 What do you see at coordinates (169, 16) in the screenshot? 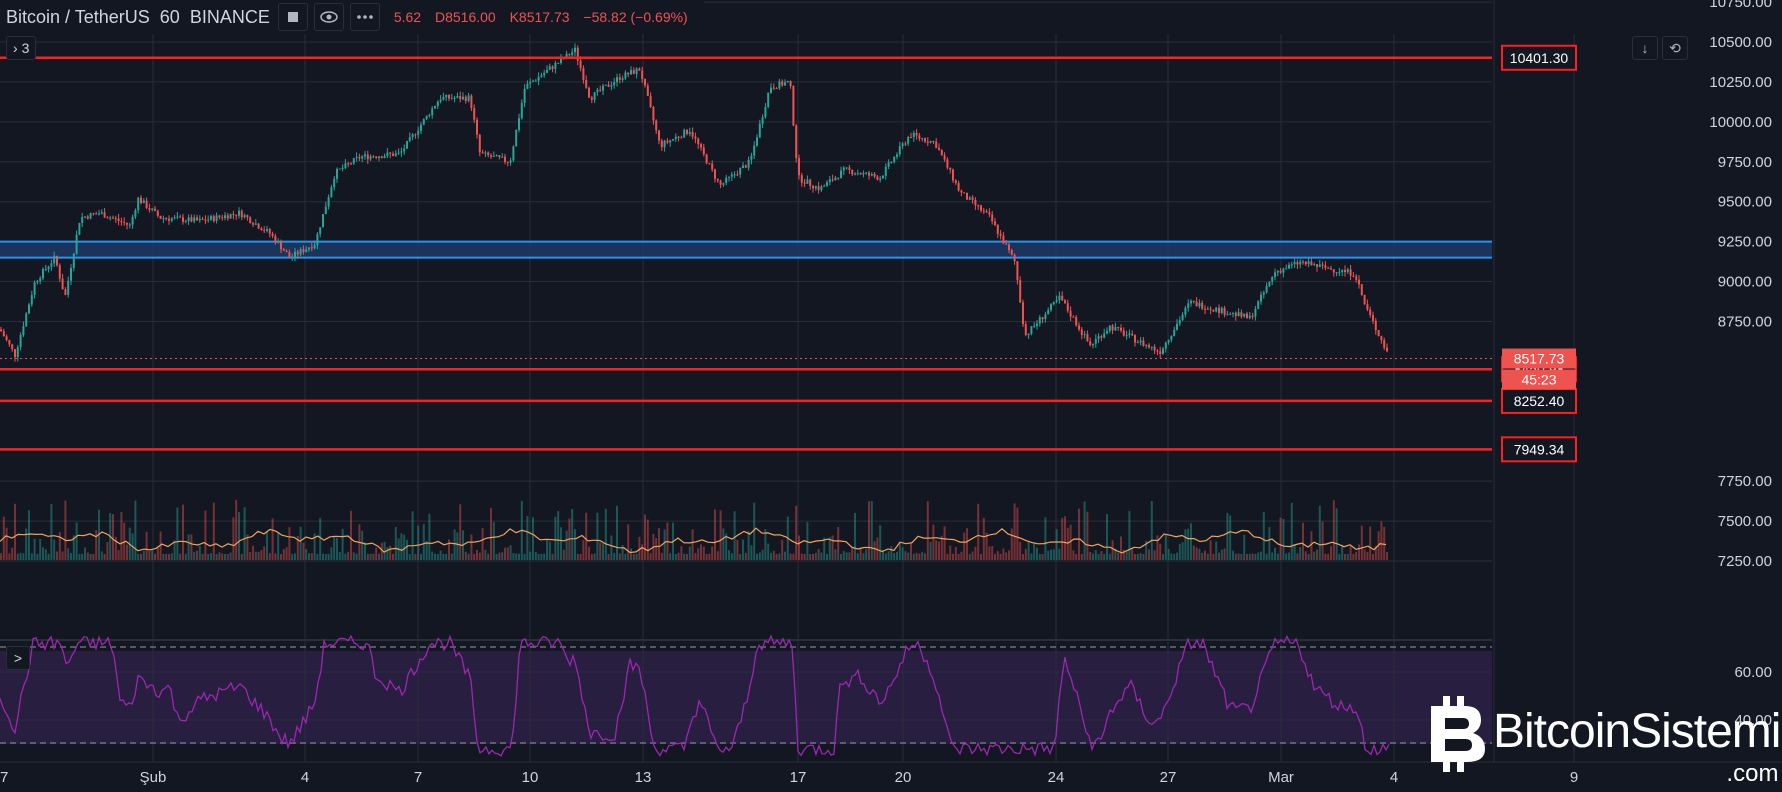
I see `interval-label: 60` at bounding box center [169, 16].